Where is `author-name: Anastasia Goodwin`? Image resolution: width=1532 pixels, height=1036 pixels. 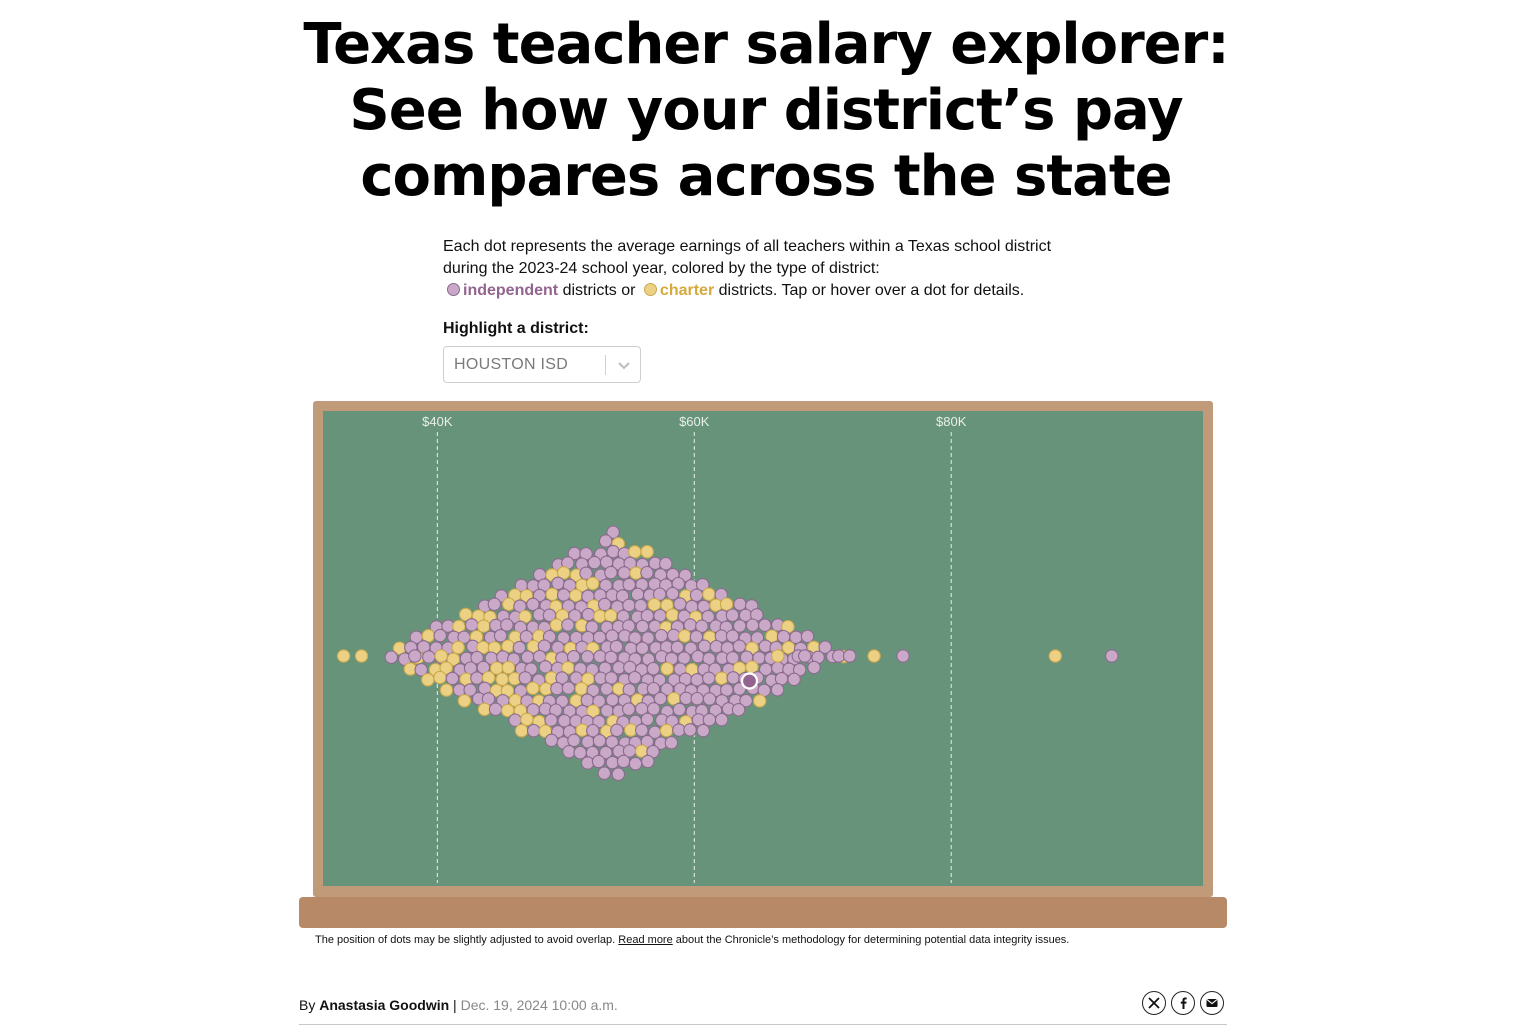
author-name: Anastasia Goodwin is located at coordinates (384, 1005).